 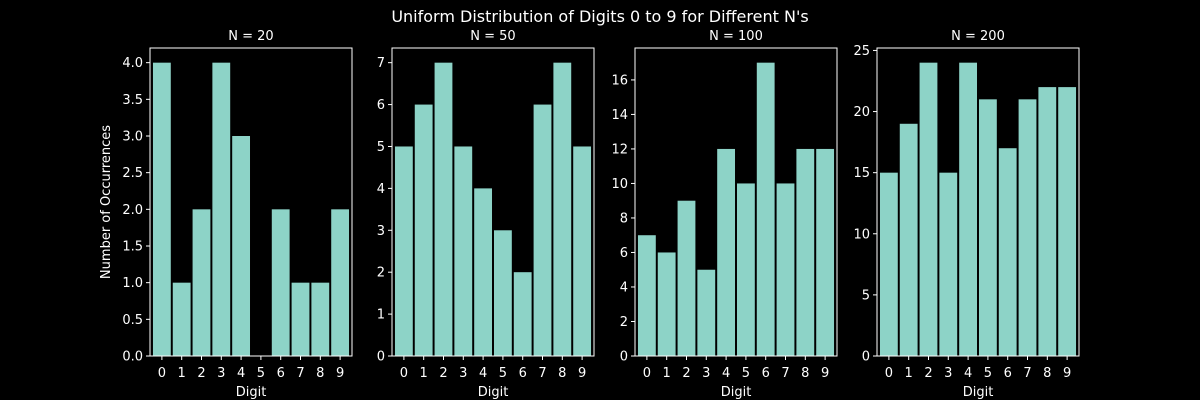 What do you see at coordinates (106, 202) in the screenshot?
I see `y-axis-label: Number of Occurrences` at bounding box center [106, 202].